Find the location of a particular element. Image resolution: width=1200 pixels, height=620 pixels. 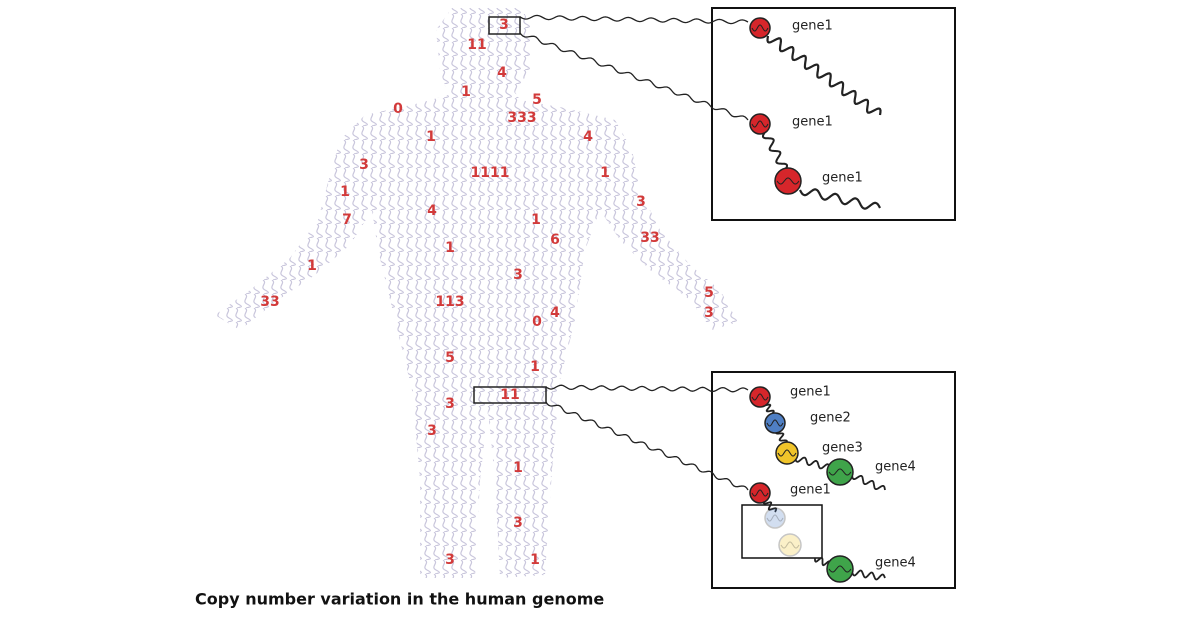

zoom-box-top is located at coordinates (833, 114).